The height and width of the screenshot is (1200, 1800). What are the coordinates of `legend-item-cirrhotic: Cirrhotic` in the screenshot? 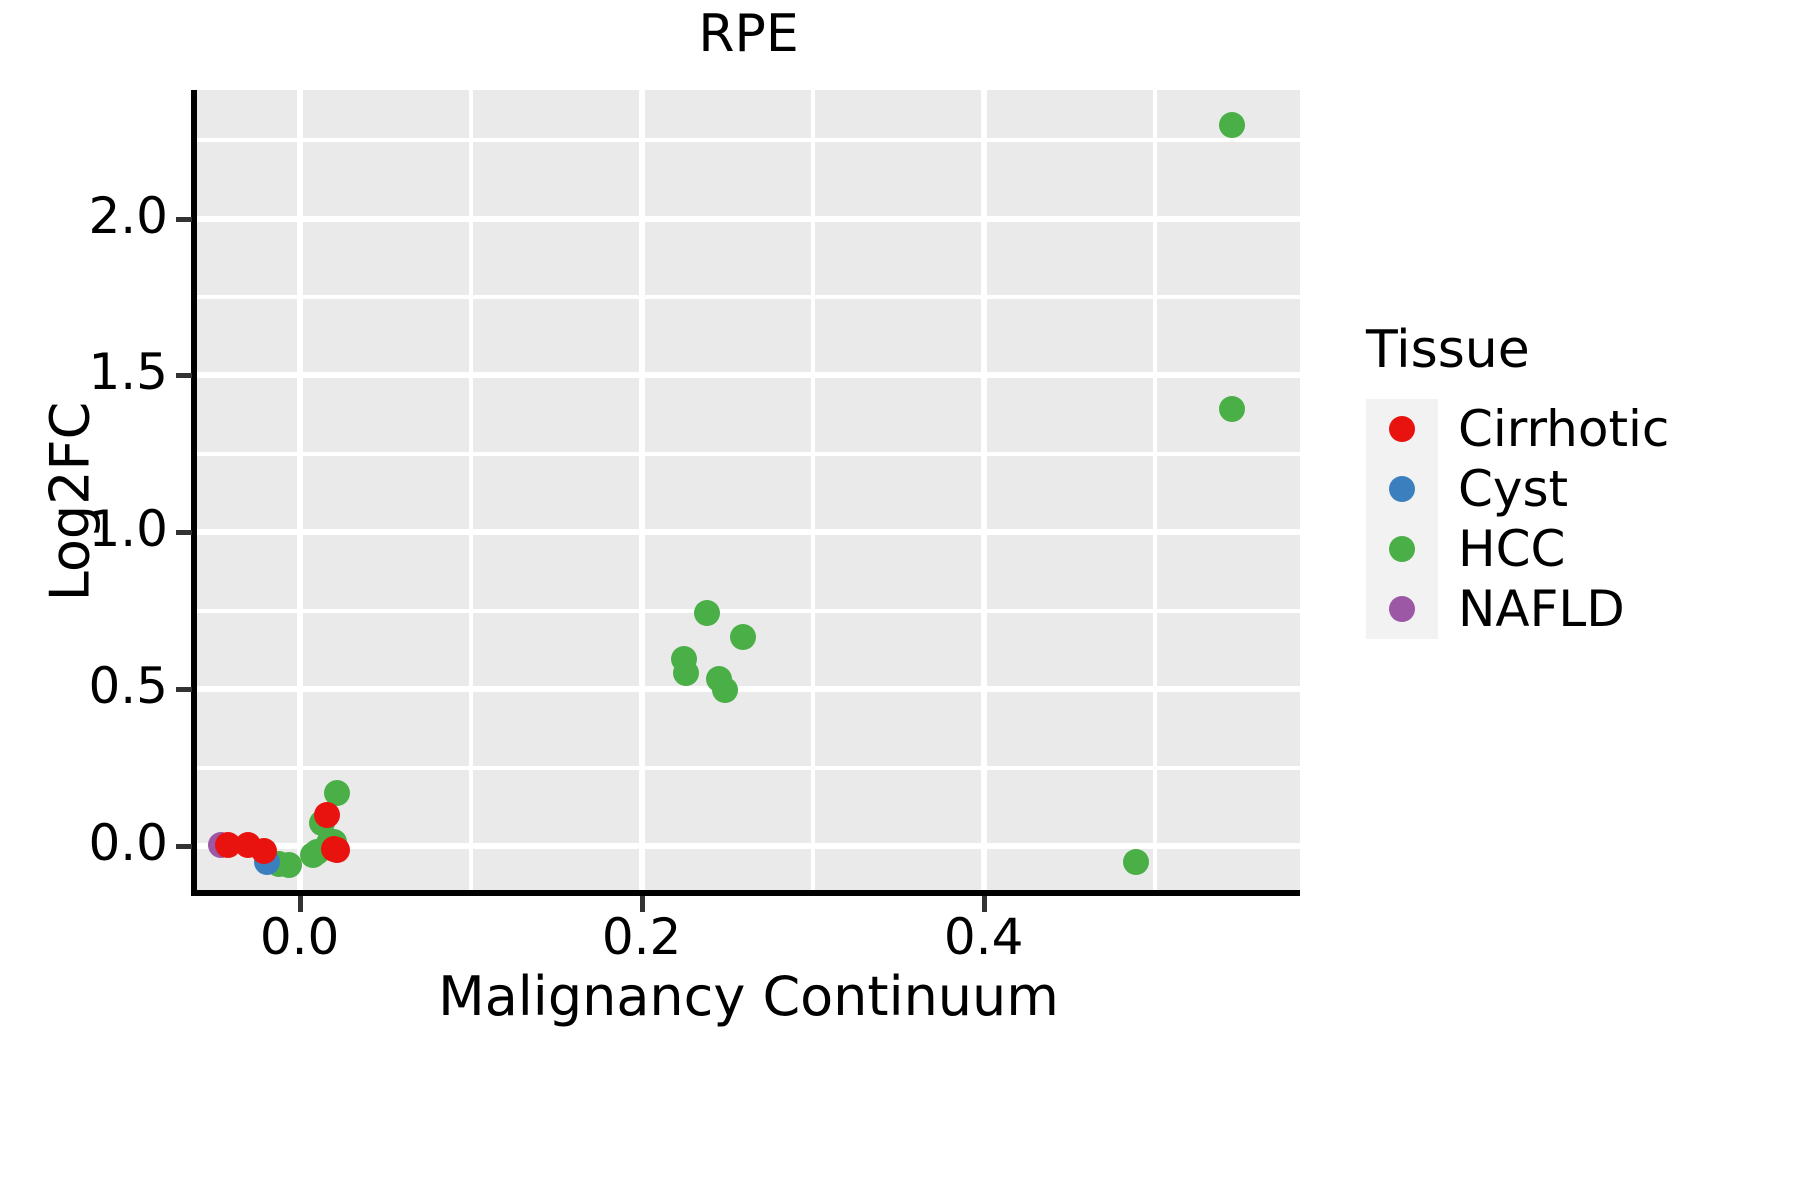 It's located at (1517, 429).